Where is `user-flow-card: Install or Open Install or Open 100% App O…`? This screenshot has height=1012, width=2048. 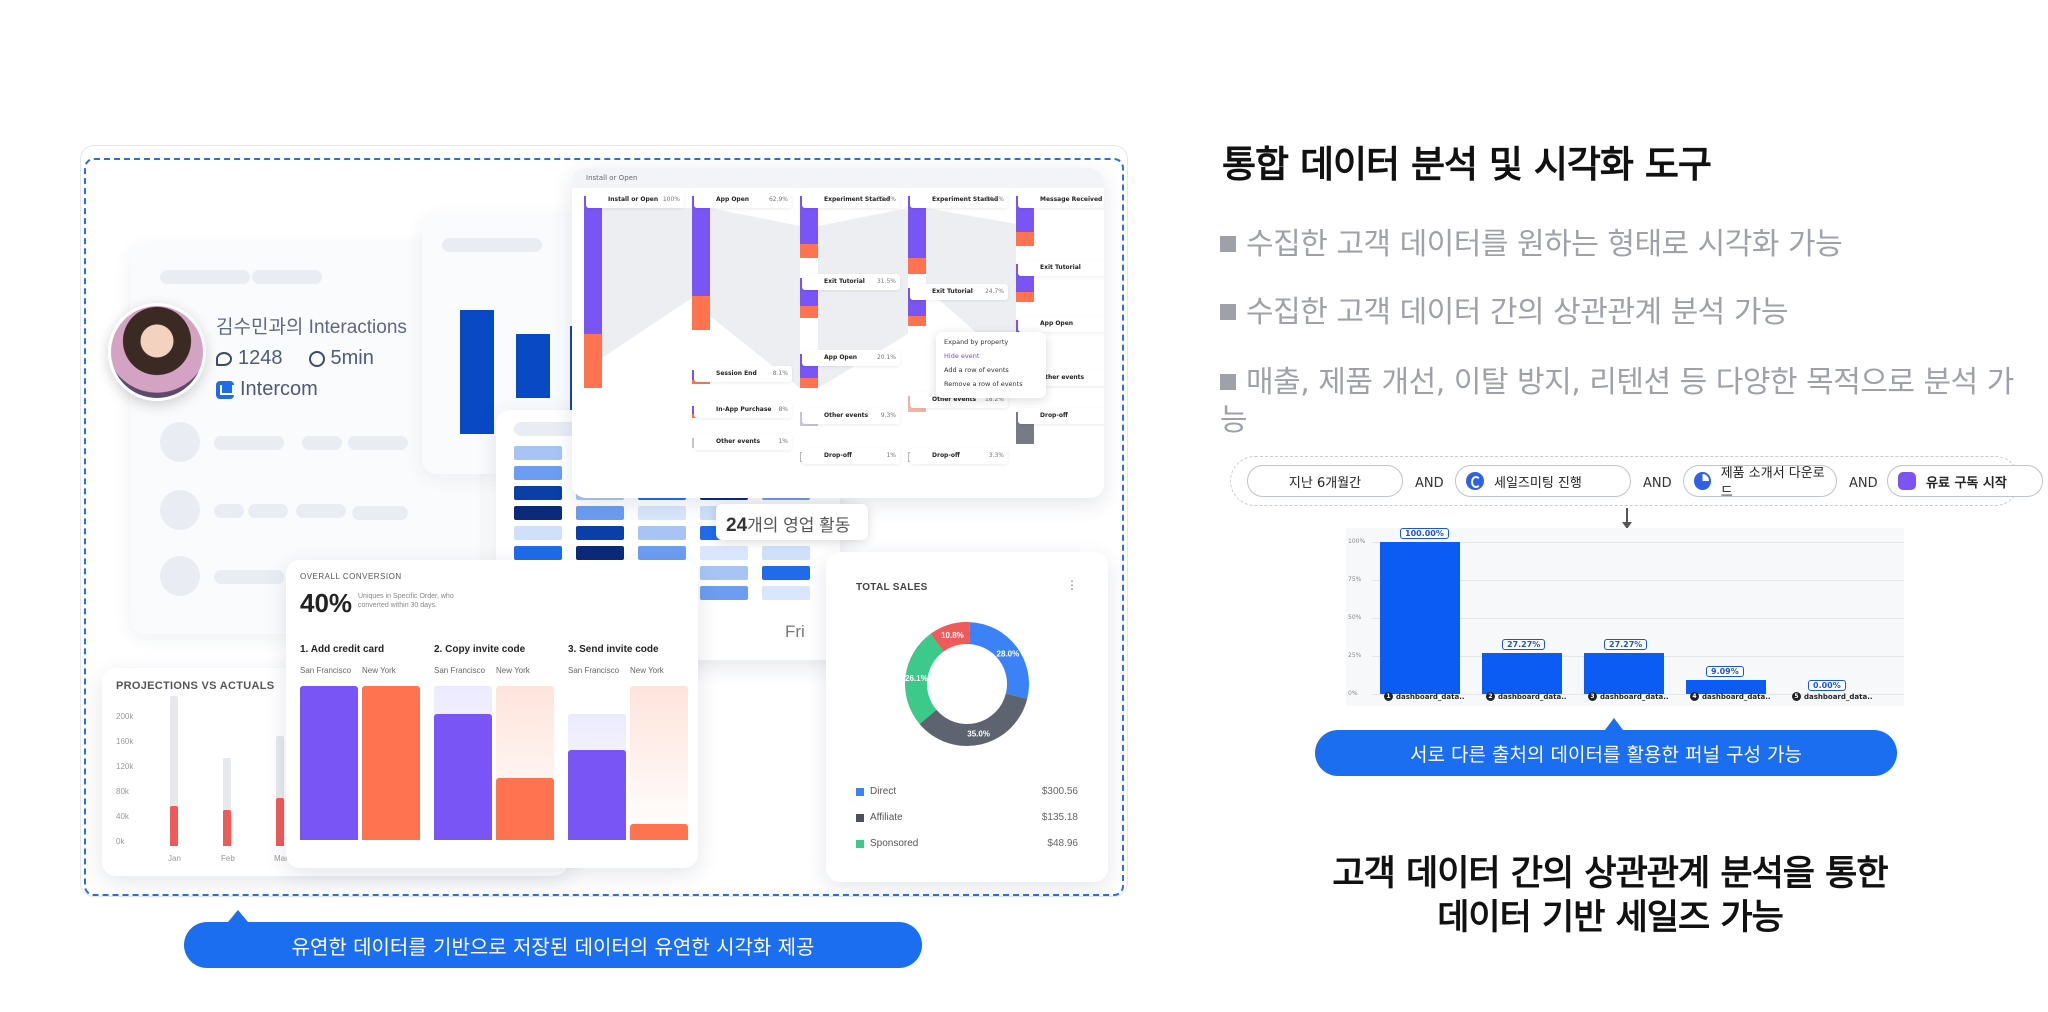 user-flow-card: Install or Open Install or Open 100% App O… is located at coordinates (838, 333).